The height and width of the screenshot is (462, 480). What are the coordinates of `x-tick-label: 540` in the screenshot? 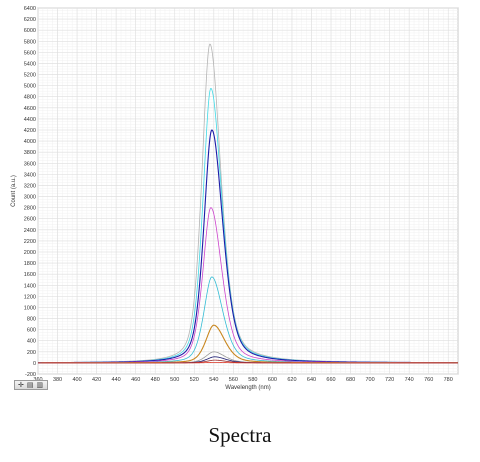 It's located at (213, 380).